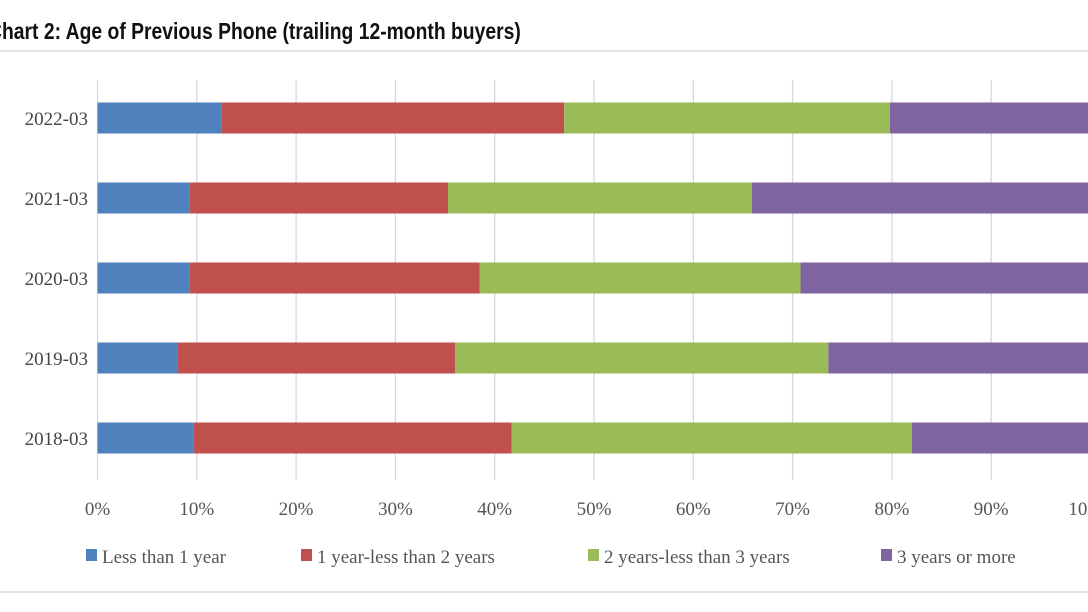 This screenshot has height=612, width=1088. What do you see at coordinates (56, 279) in the screenshot?
I see `category-label: 2020-03` at bounding box center [56, 279].